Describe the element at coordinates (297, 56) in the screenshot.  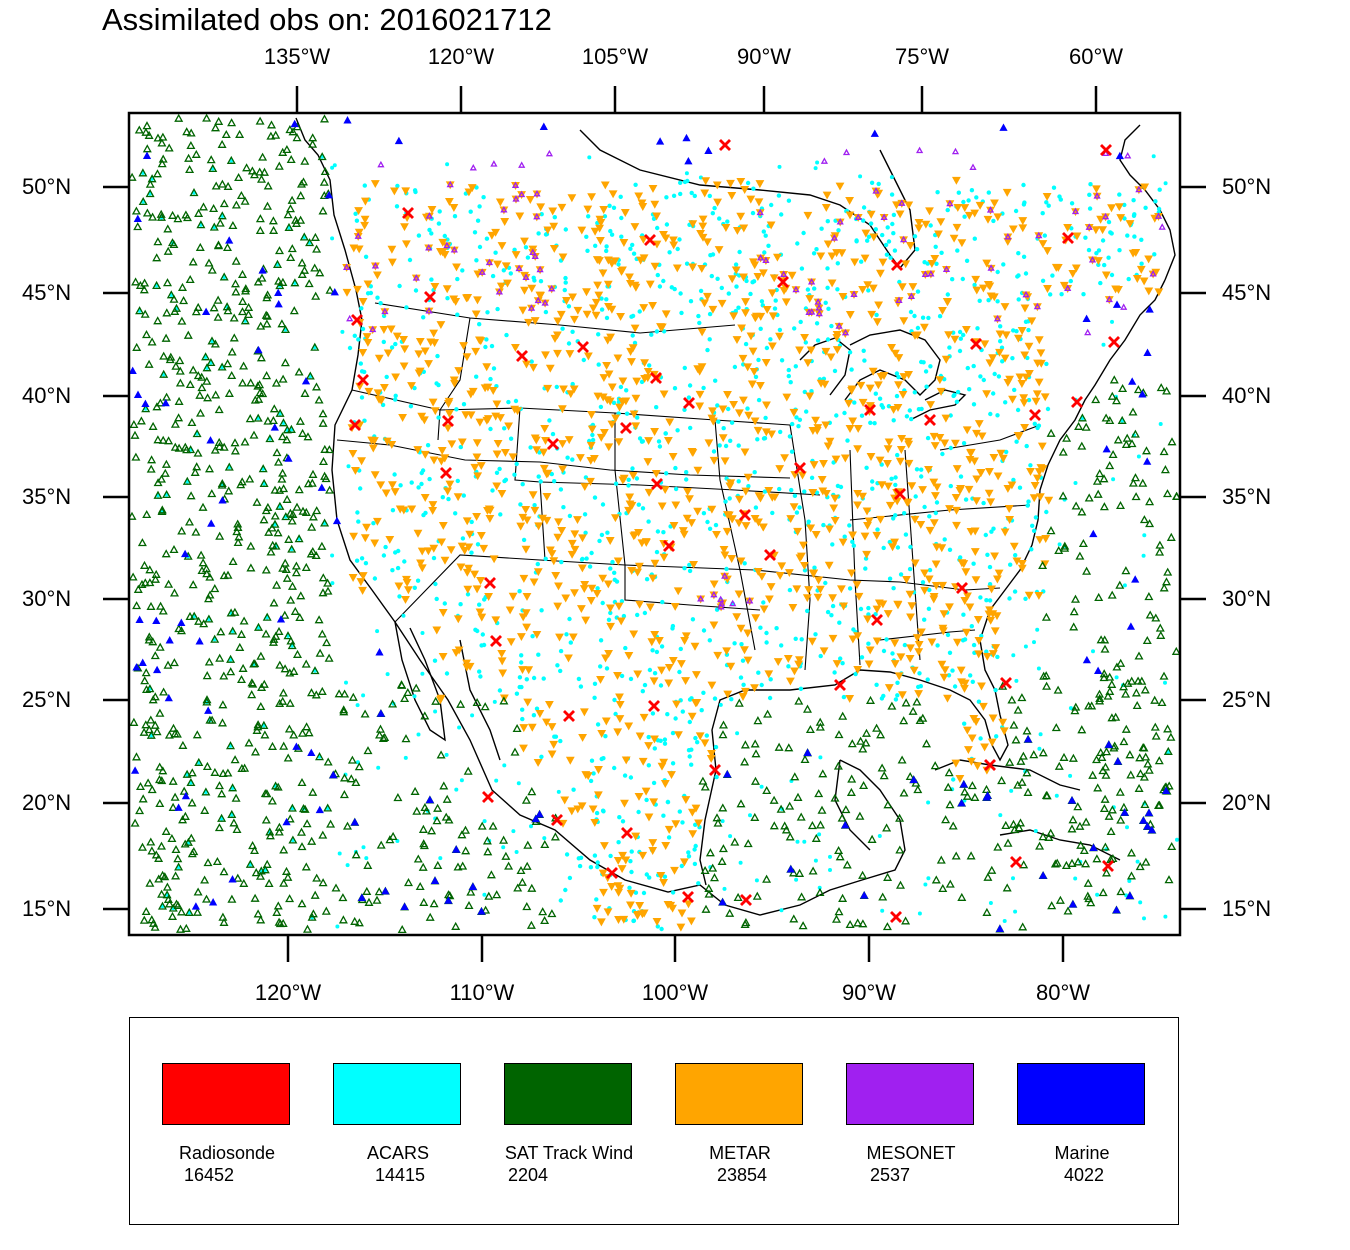
I see `top-lon-label: 135°W` at that location.